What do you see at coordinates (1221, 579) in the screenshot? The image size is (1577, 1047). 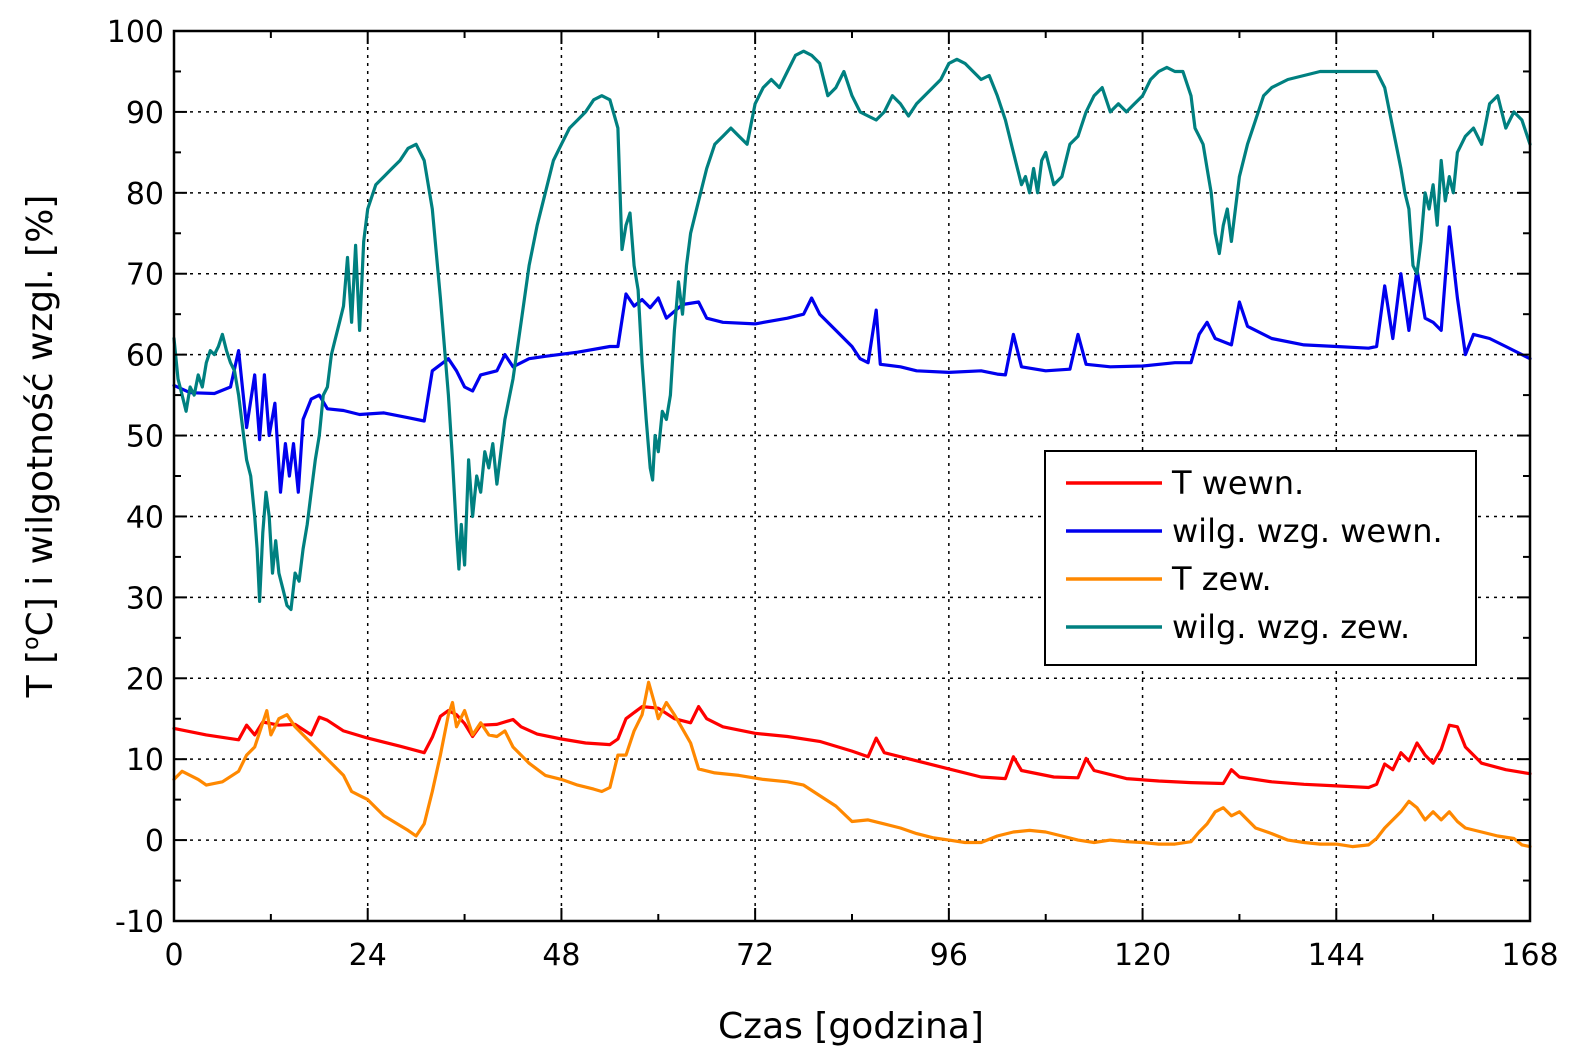 I see `legend-label: T zew.` at bounding box center [1221, 579].